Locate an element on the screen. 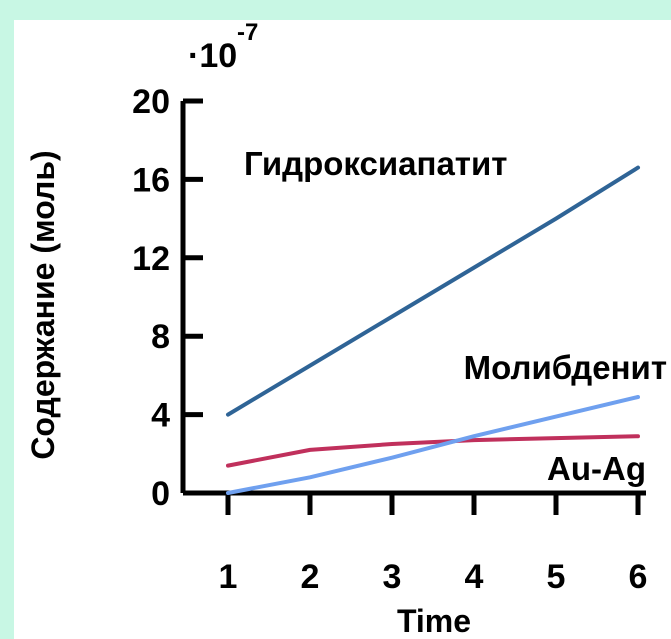 Image resolution: width=671 pixels, height=639 pixels. y-axis-multiplier: ·10 -7 is located at coordinates (223, 47).